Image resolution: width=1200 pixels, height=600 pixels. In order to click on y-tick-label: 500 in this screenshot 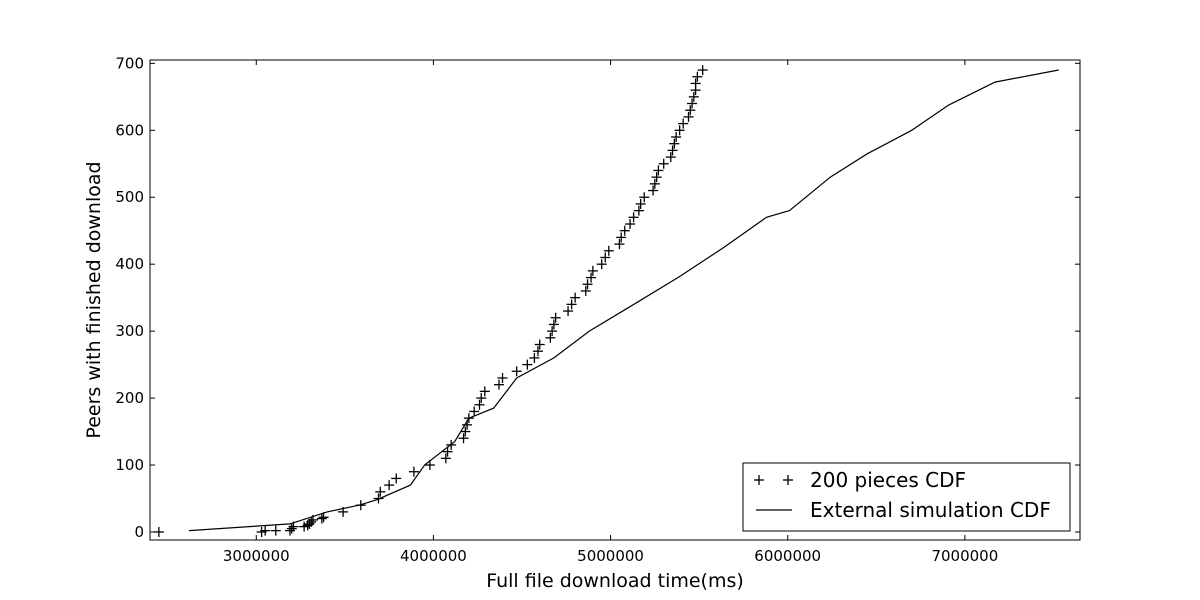, I will do `click(129, 197)`.